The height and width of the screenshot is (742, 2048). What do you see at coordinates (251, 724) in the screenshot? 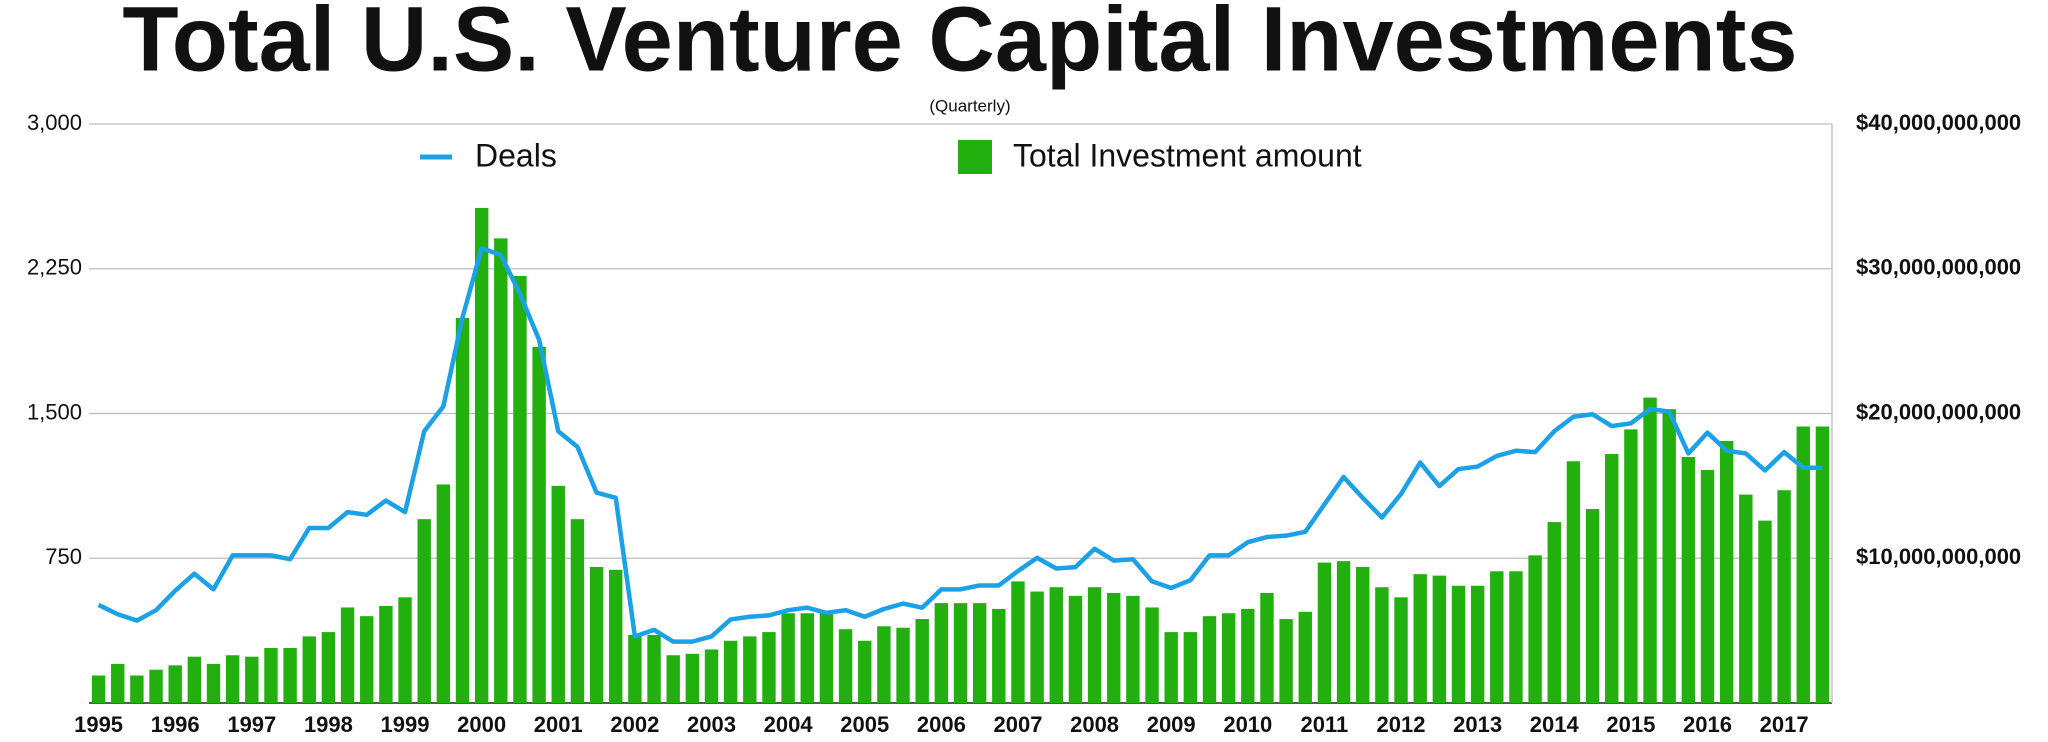
I see `x-tick-label: 1997` at bounding box center [251, 724].